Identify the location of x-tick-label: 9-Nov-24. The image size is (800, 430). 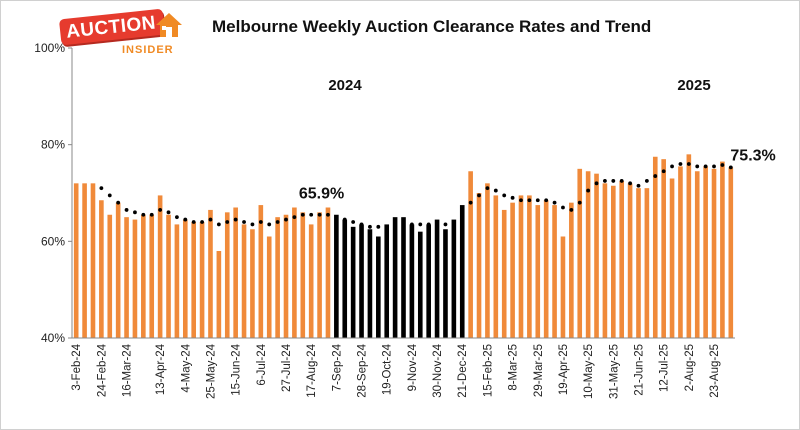
(413, 367).